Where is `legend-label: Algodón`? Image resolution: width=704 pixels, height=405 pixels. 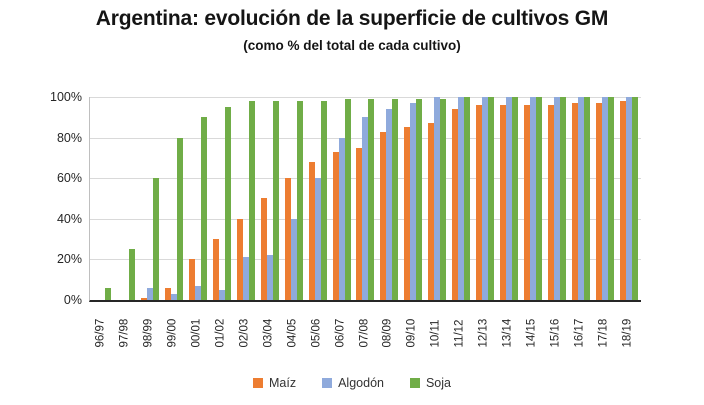
legend-label: Algodón is located at coordinates (361, 383).